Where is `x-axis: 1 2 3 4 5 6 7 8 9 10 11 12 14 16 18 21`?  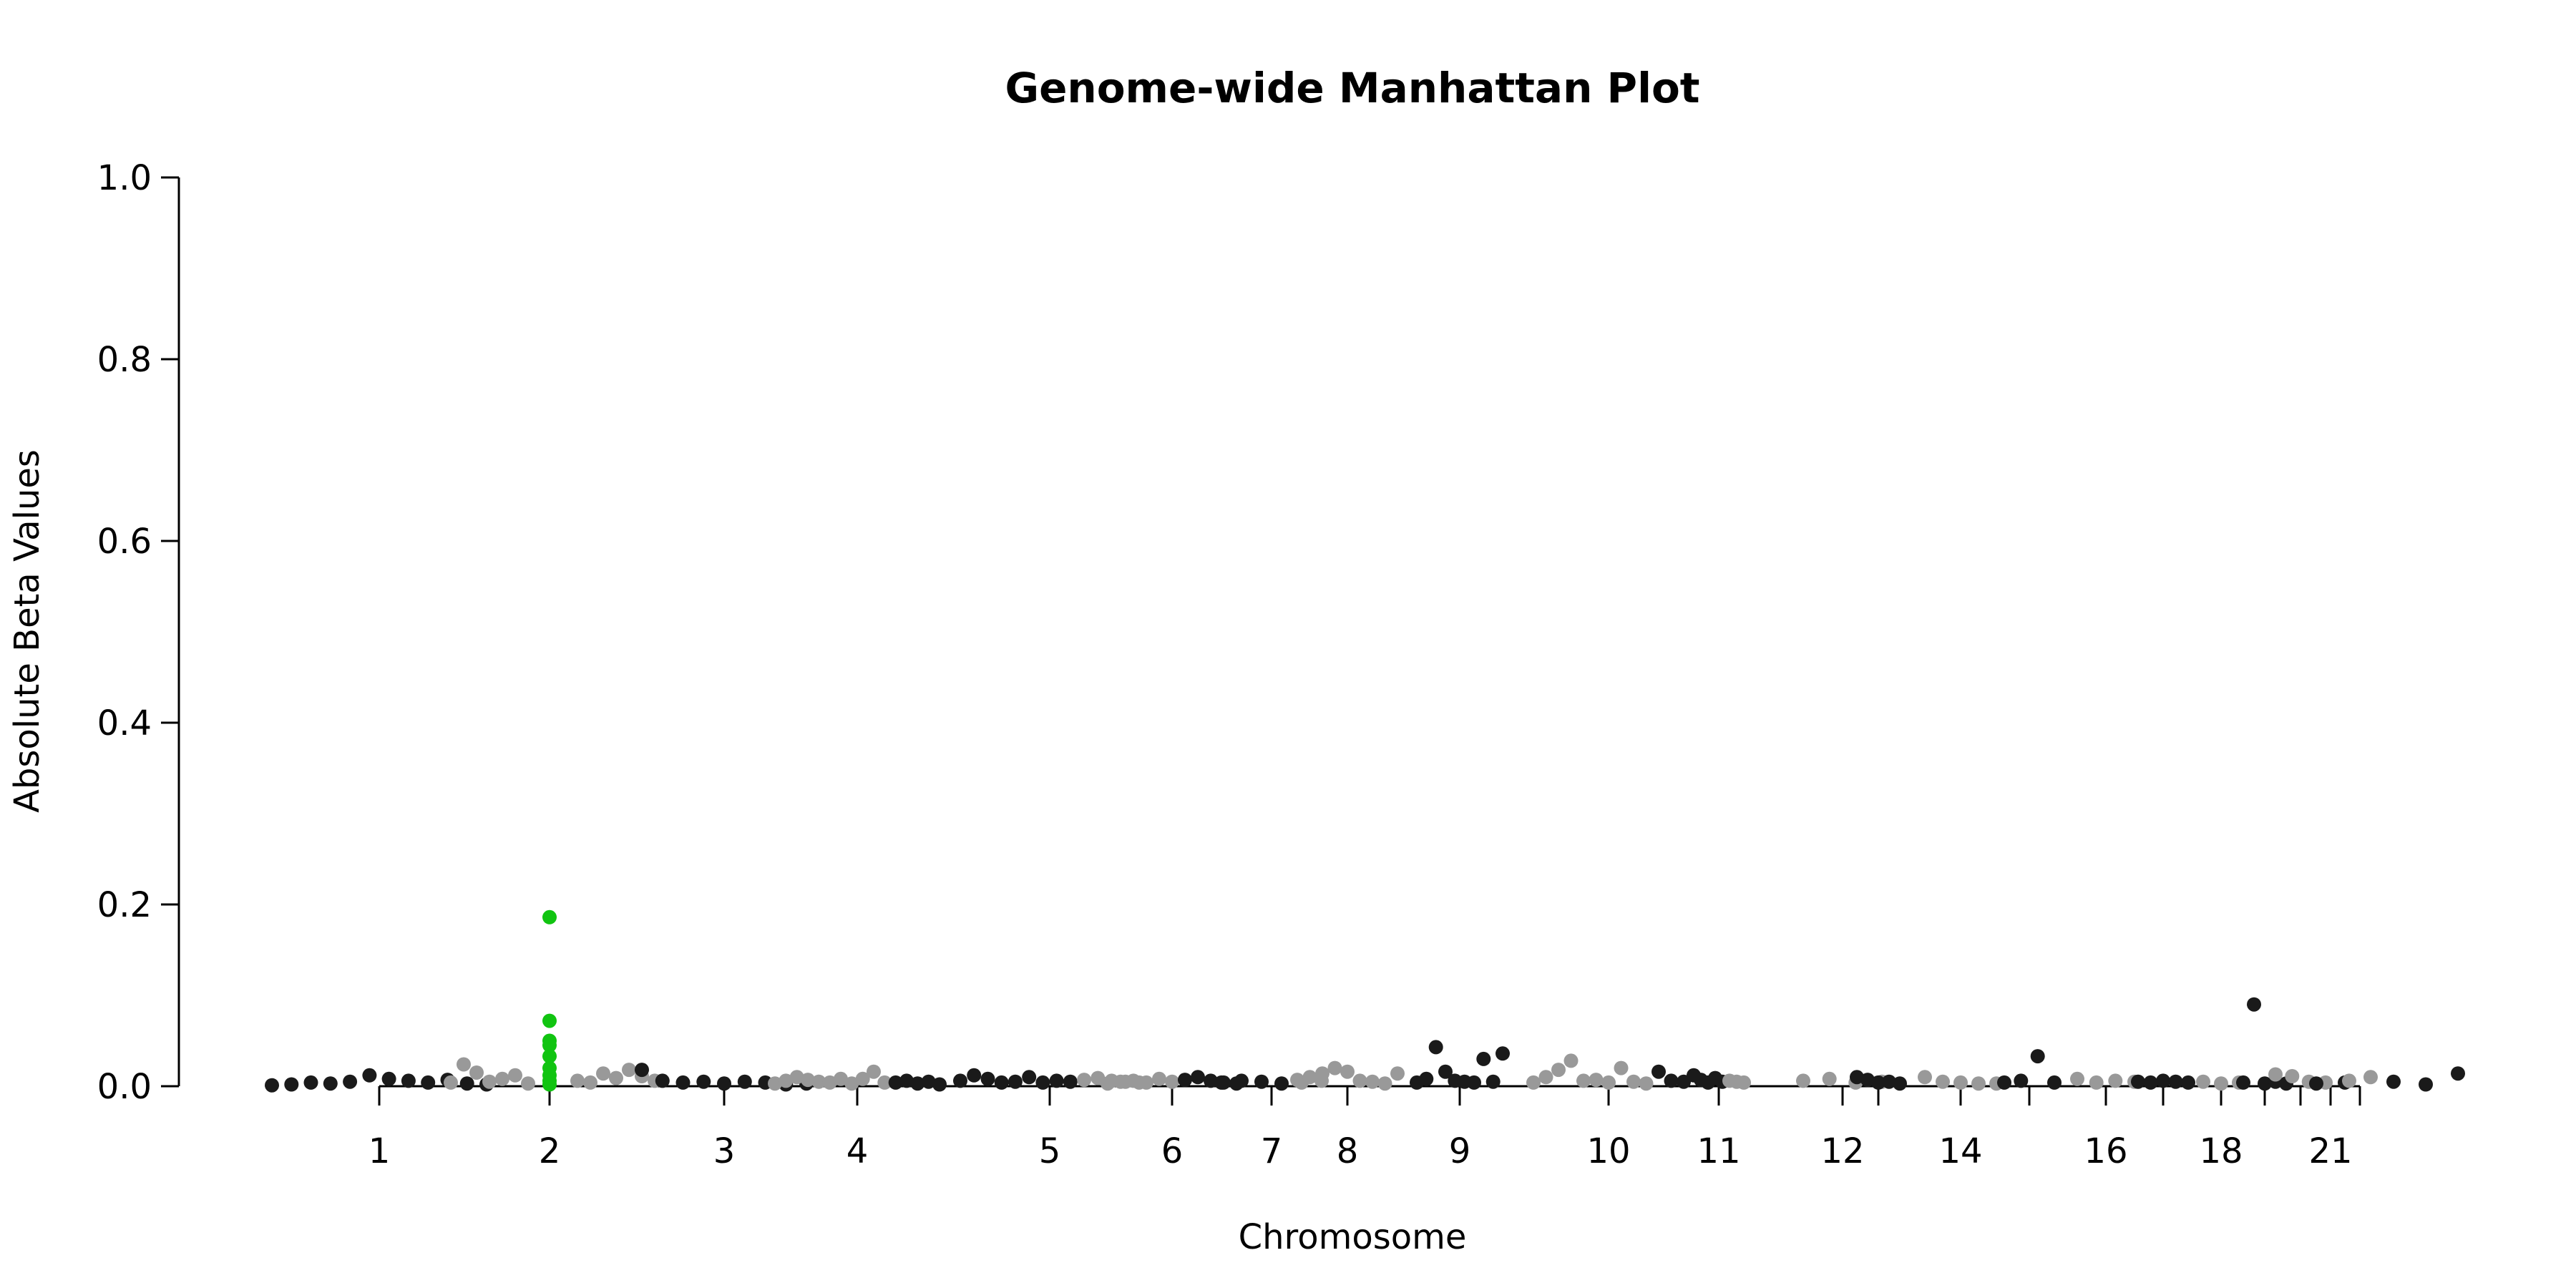
x-axis: 1 2 3 4 5 6 7 8 9 10 11 12 14 16 18 21 is located at coordinates (1365, 1128).